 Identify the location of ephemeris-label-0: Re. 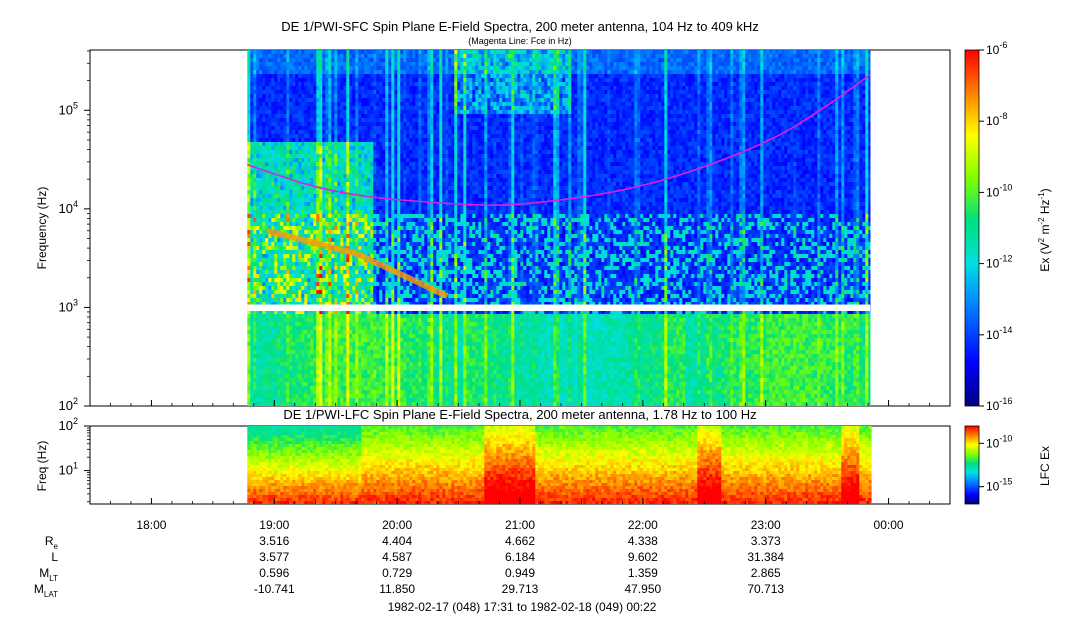
(52, 542).